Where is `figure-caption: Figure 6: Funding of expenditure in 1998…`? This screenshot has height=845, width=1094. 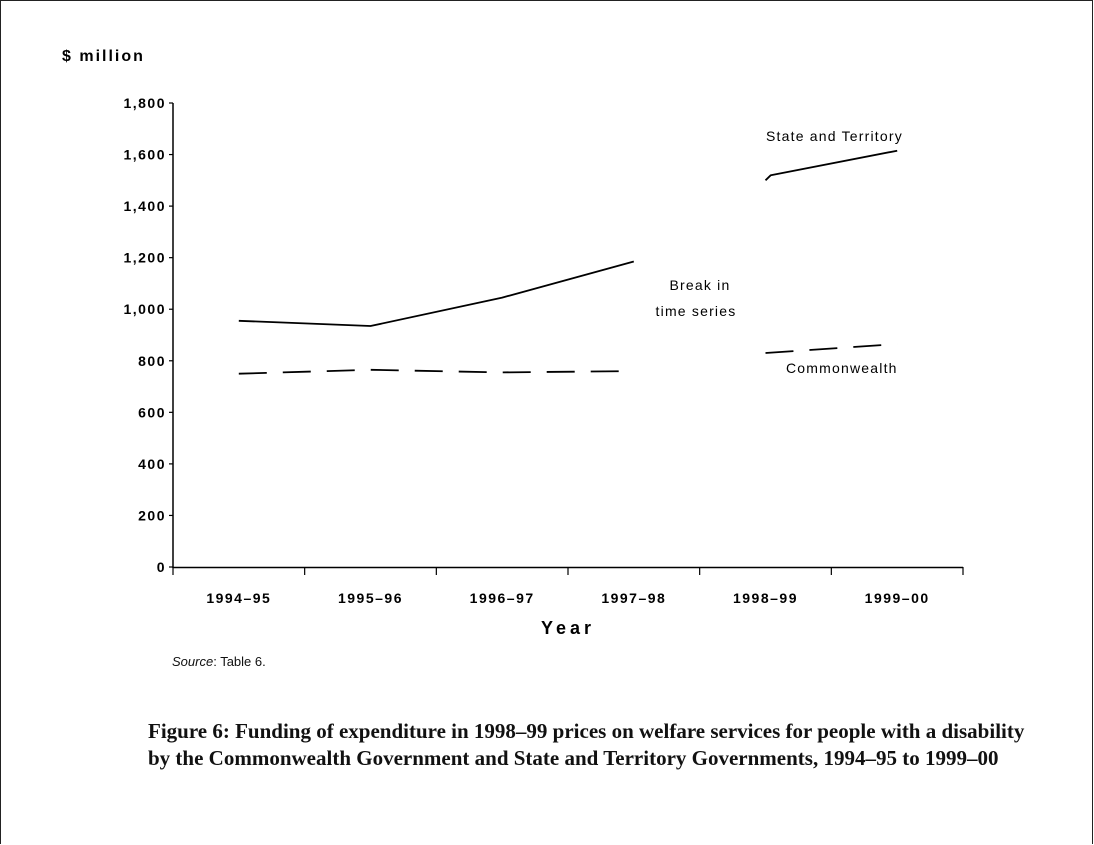 figure-caption: Figure 6: Funding of expenditure in 1998… is located at coordinates (586, 744).